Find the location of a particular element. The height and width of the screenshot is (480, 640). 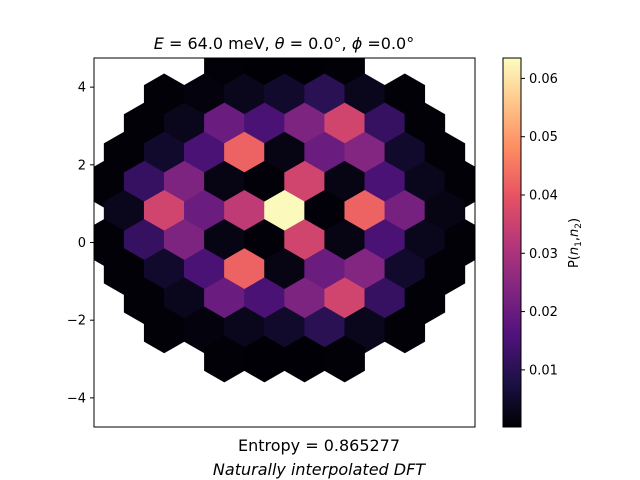

y-tick-label: −4 is located at coordinates (76, 398).